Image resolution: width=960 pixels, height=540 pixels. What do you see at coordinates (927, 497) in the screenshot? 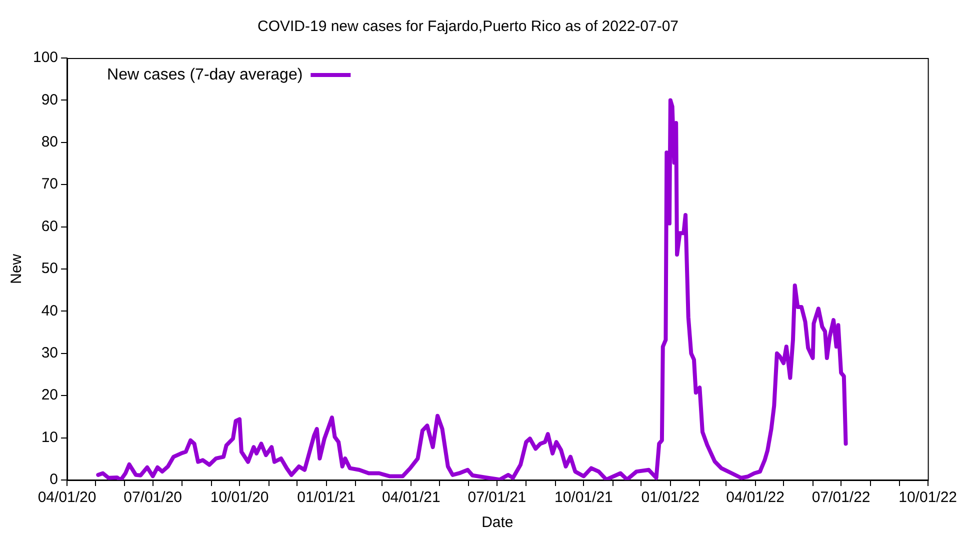
I see `x-tick-label: 10/01/22` at bounding box center [927, 497].